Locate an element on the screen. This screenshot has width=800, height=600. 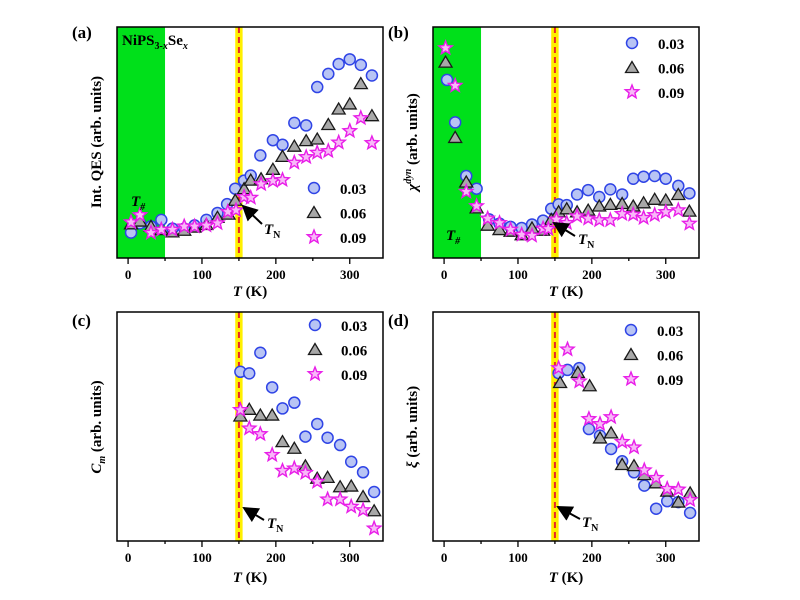
x-tick-label: 200 is located at coordinates (276, 557).